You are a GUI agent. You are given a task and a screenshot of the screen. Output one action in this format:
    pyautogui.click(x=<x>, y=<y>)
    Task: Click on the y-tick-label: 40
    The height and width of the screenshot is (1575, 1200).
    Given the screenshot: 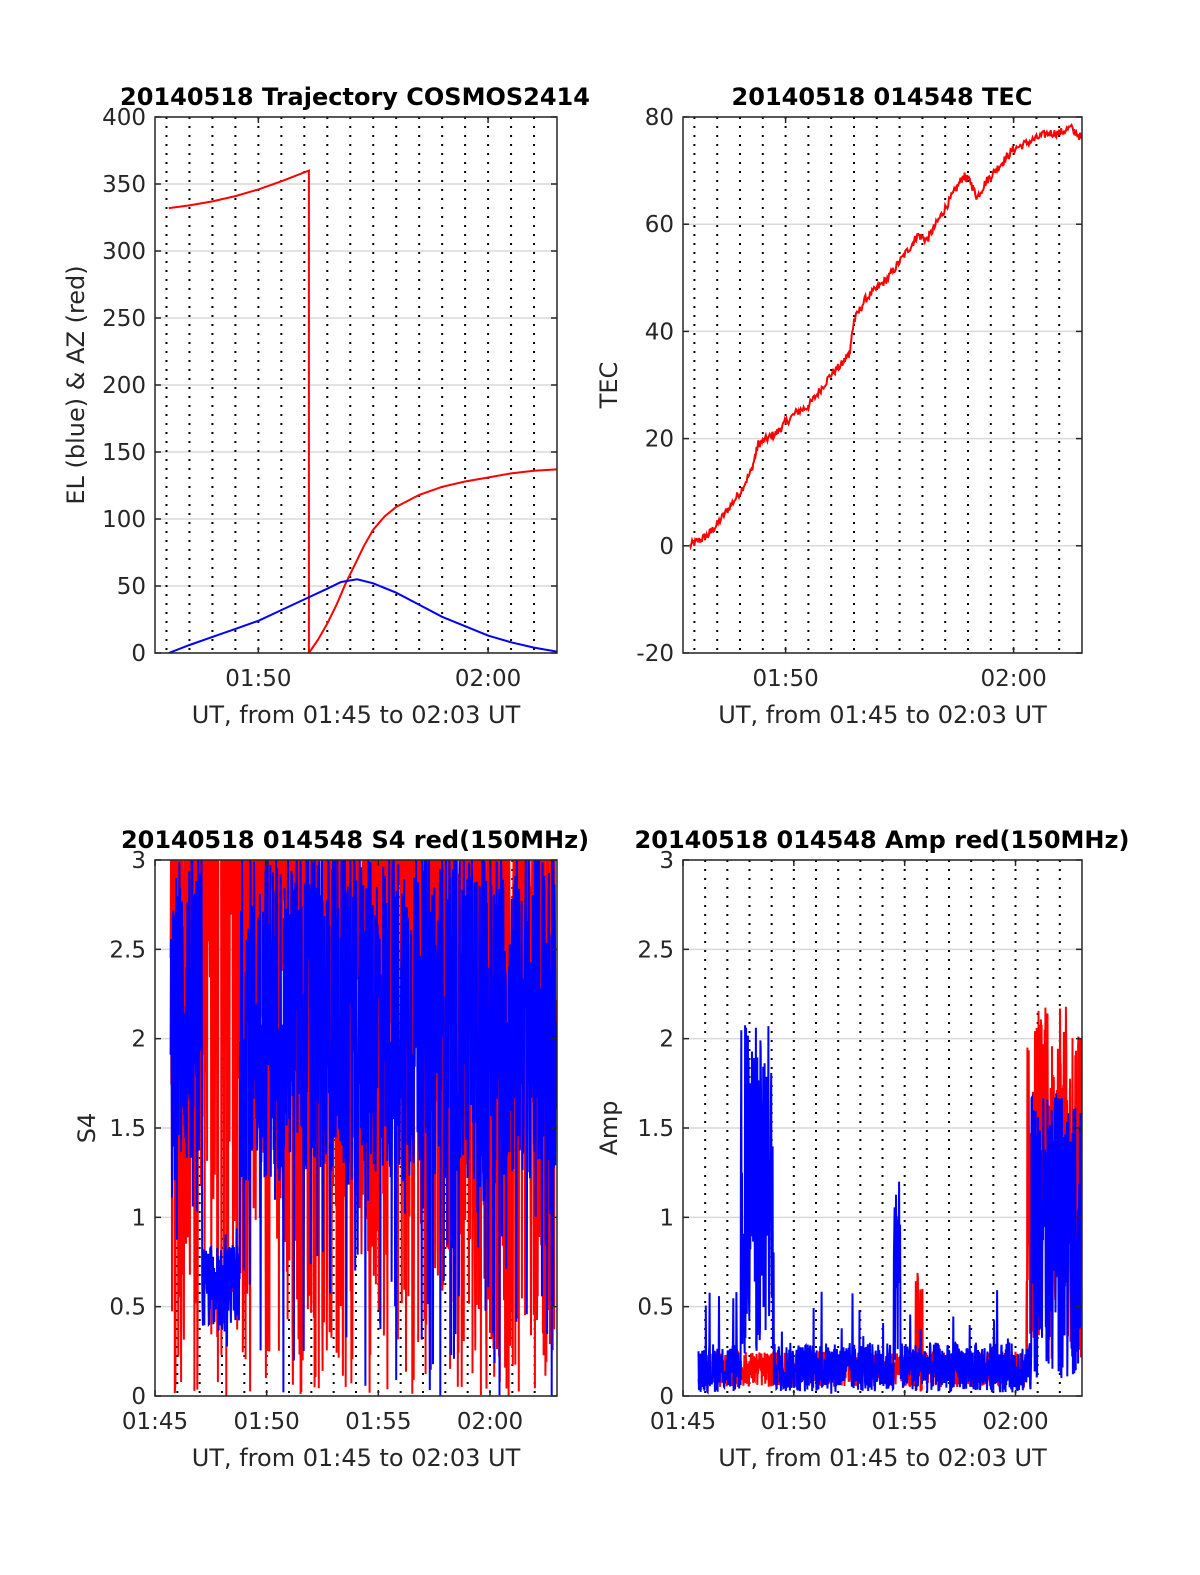 What is the action you would take?
    pyautogui.click(x=659, y=332)
    